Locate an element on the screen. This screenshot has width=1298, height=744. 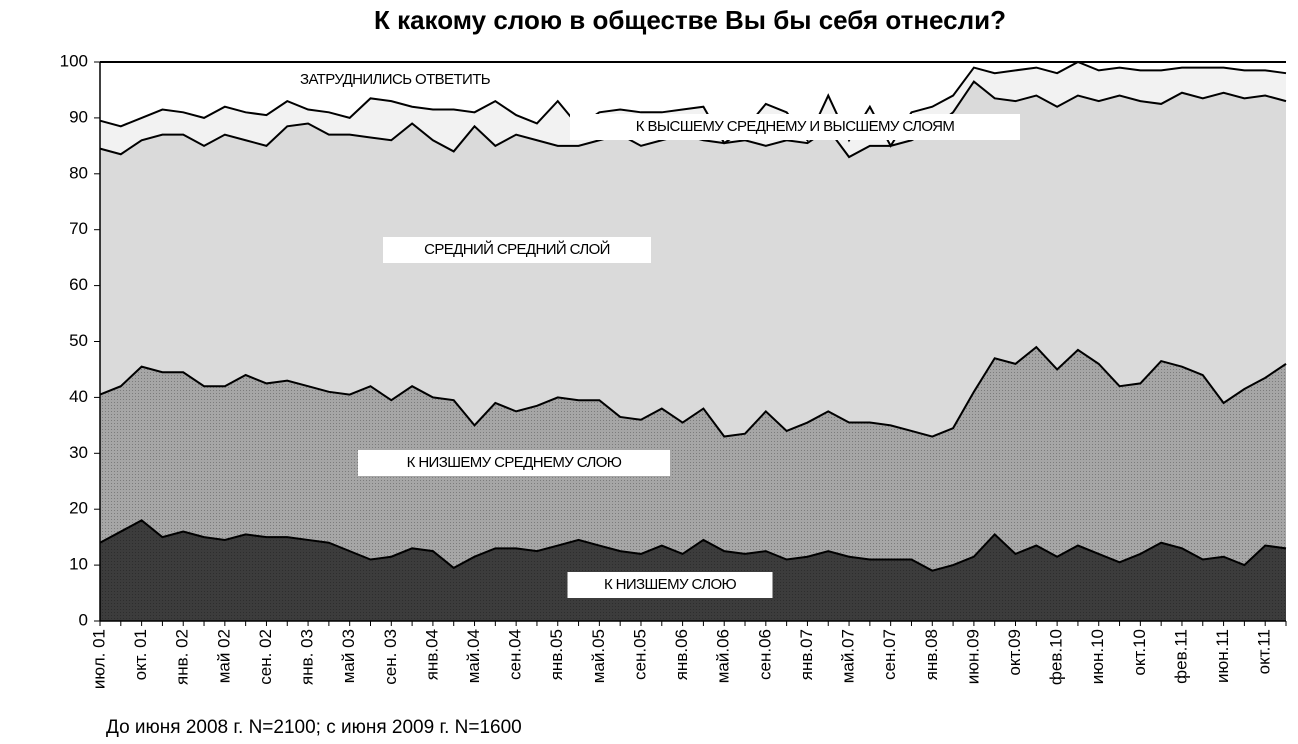
x-tick-label: май.05 is located at coordinates (598, 656).